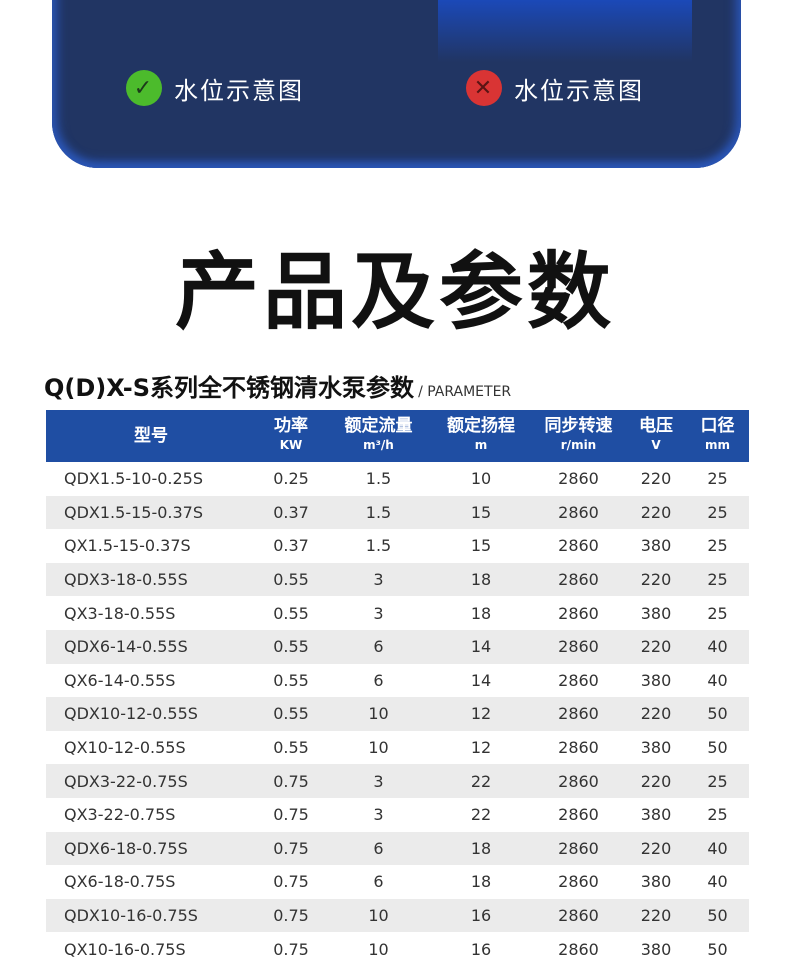  Describe the element at coordinates (465, 392) in the screenshot. I see `table-title-suffix: / PARAMETER` at that location.